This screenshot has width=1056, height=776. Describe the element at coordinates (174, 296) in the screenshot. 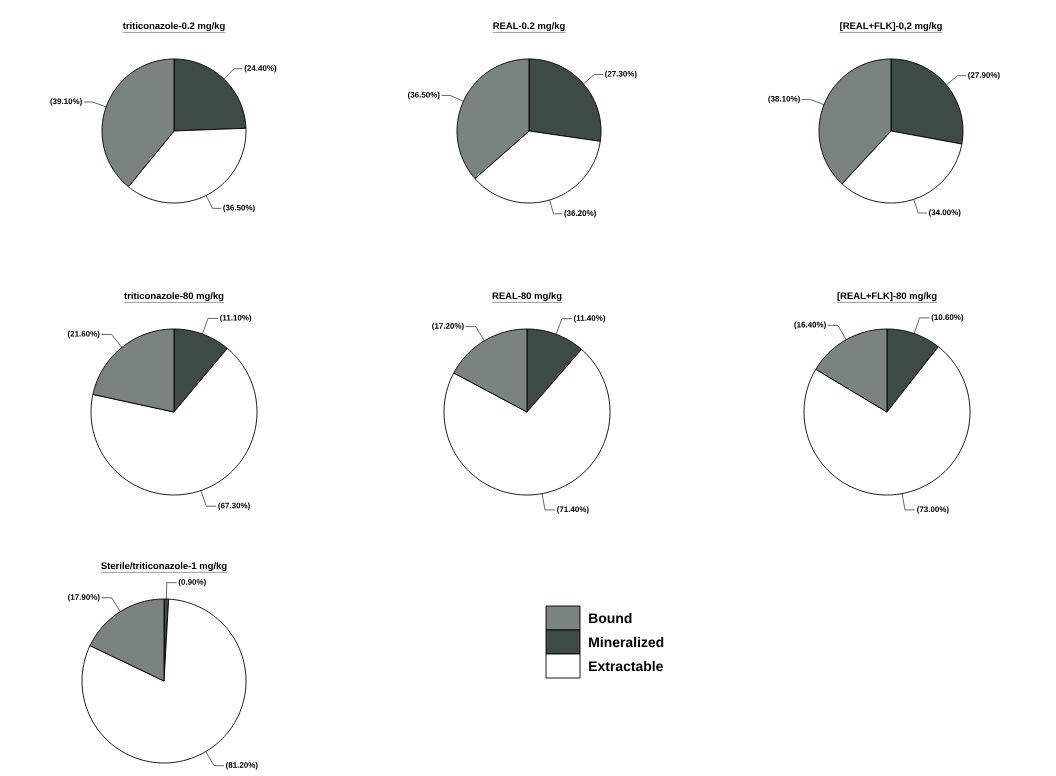

I see `chart-title: triticonazole-80 mg/kg` at that location.